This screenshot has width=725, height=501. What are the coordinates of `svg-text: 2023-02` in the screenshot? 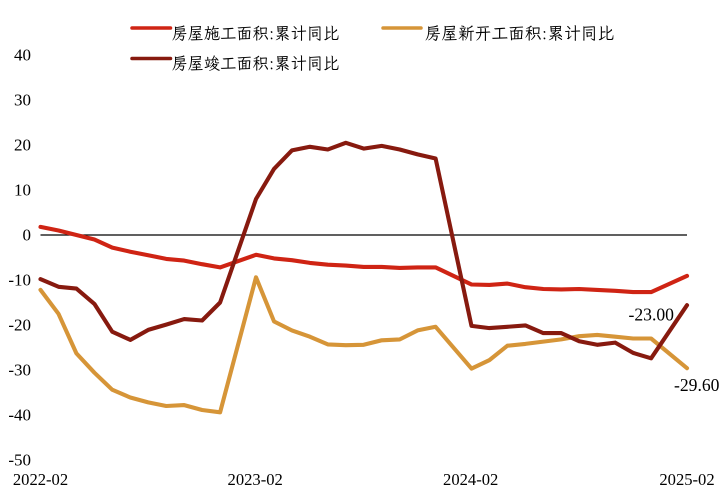 It's located at (255, 479).